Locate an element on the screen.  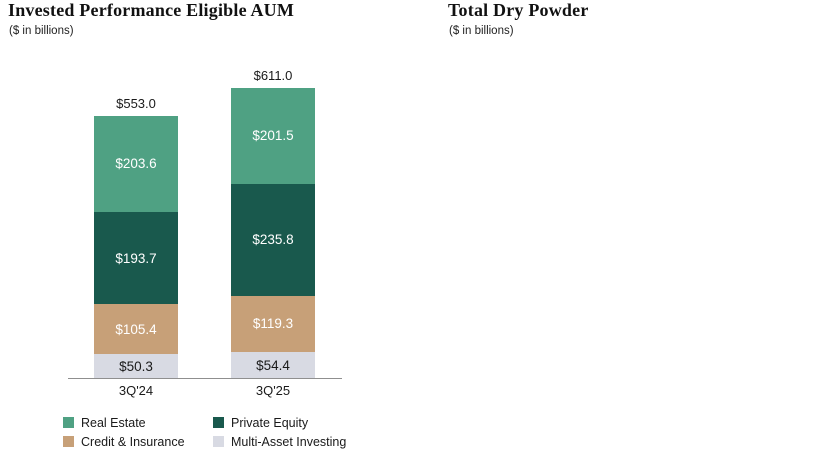
bar-chart-subtitle: ($ in billions) is located at coordinates (41, 31).